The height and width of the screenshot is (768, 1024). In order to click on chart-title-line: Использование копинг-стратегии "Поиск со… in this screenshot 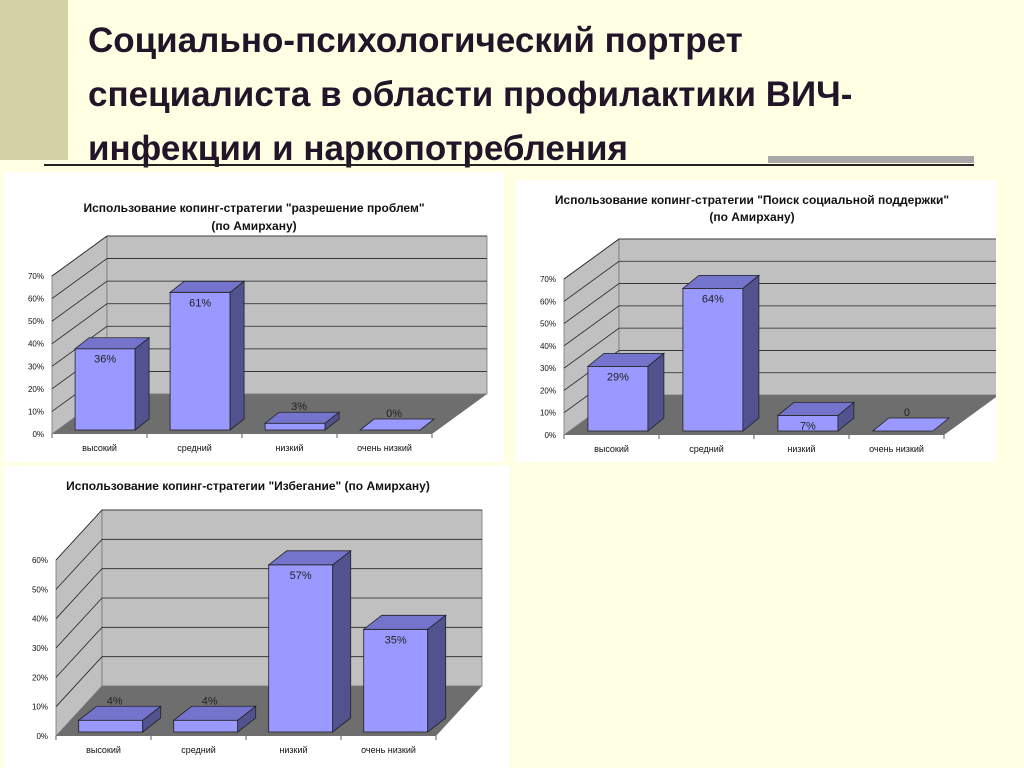, I will do `click(752, 200)`.